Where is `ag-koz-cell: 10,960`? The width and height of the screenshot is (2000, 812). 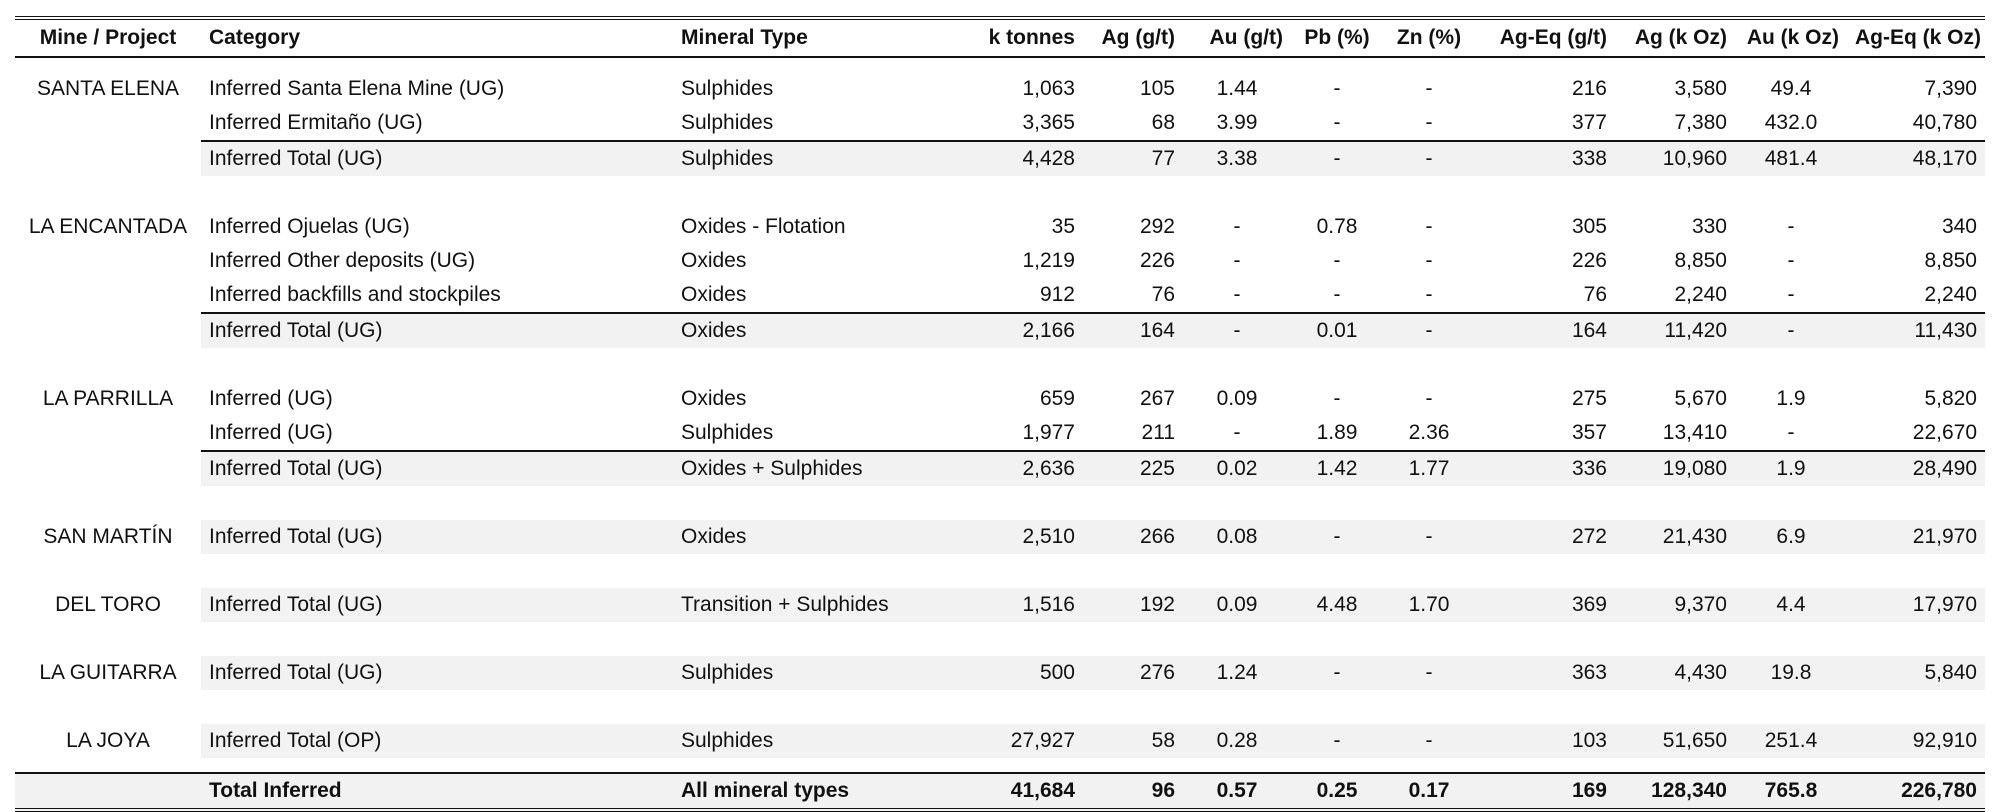 ag-koz-cell: 10,960 is located at coordinates (1675, 158).